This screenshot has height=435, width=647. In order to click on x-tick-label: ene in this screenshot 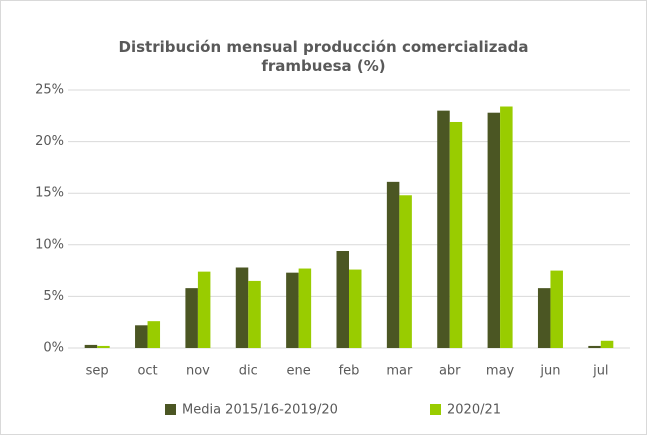, I will do `click(299, 371)`.